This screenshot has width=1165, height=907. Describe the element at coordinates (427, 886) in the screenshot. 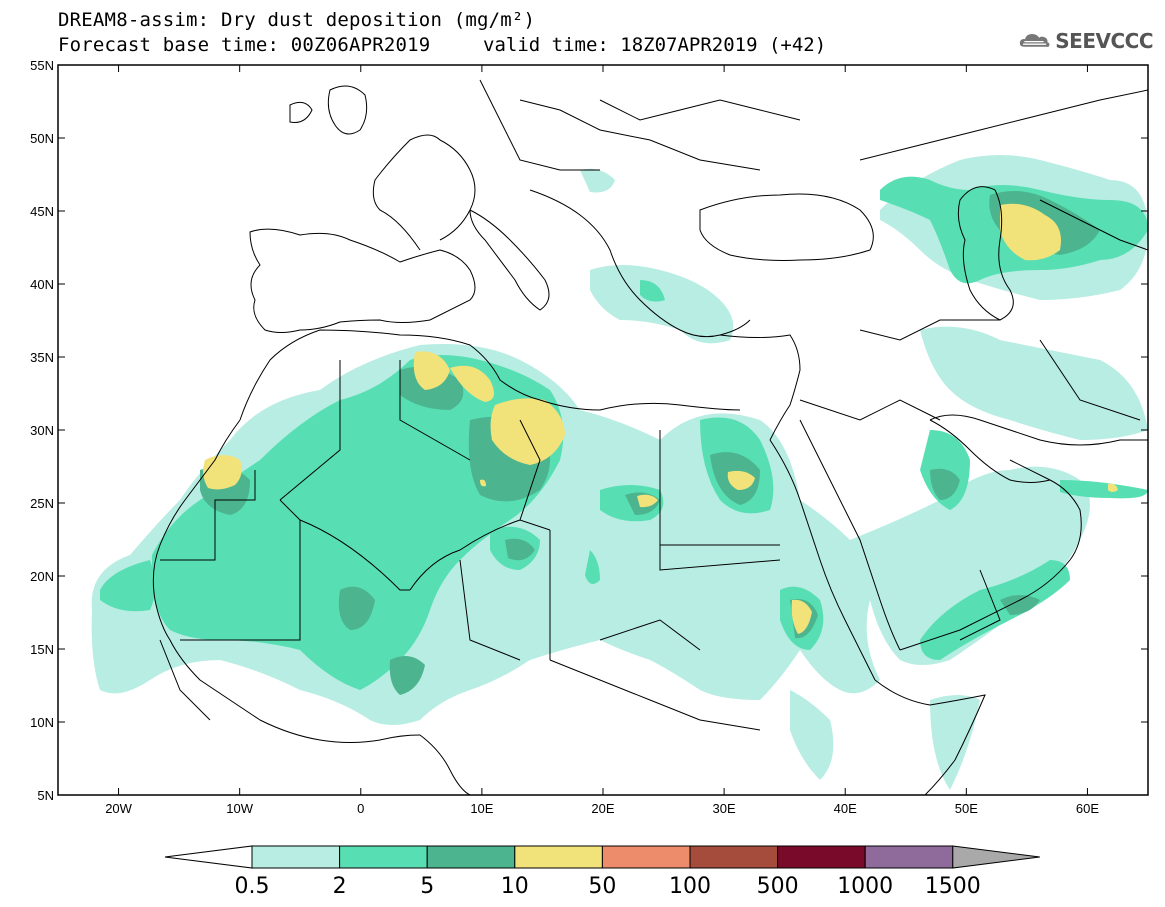

I see `colorbar-label: 5` at that location.